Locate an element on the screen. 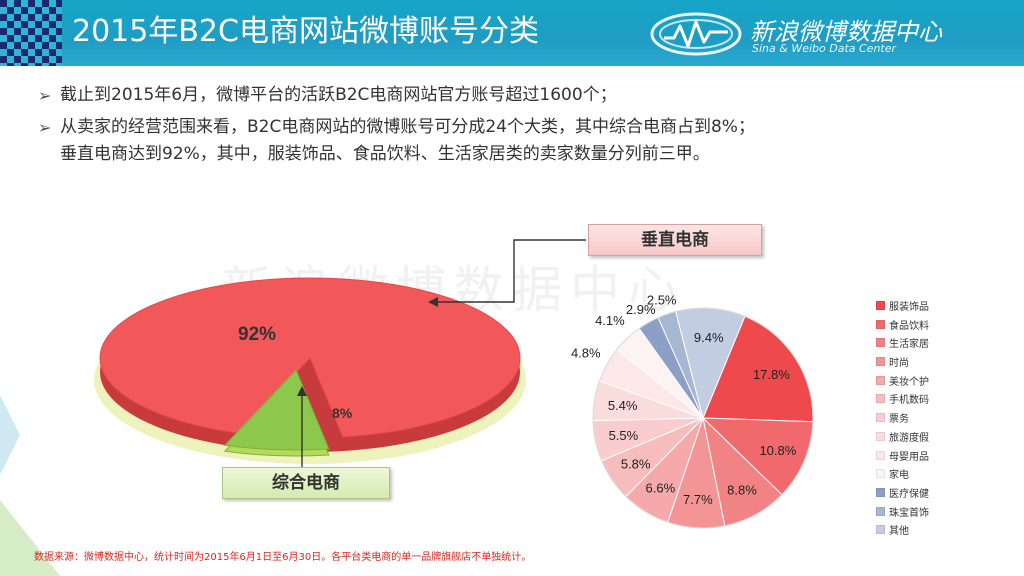  data-label: 2.5% is located at coordinates (662, 300).